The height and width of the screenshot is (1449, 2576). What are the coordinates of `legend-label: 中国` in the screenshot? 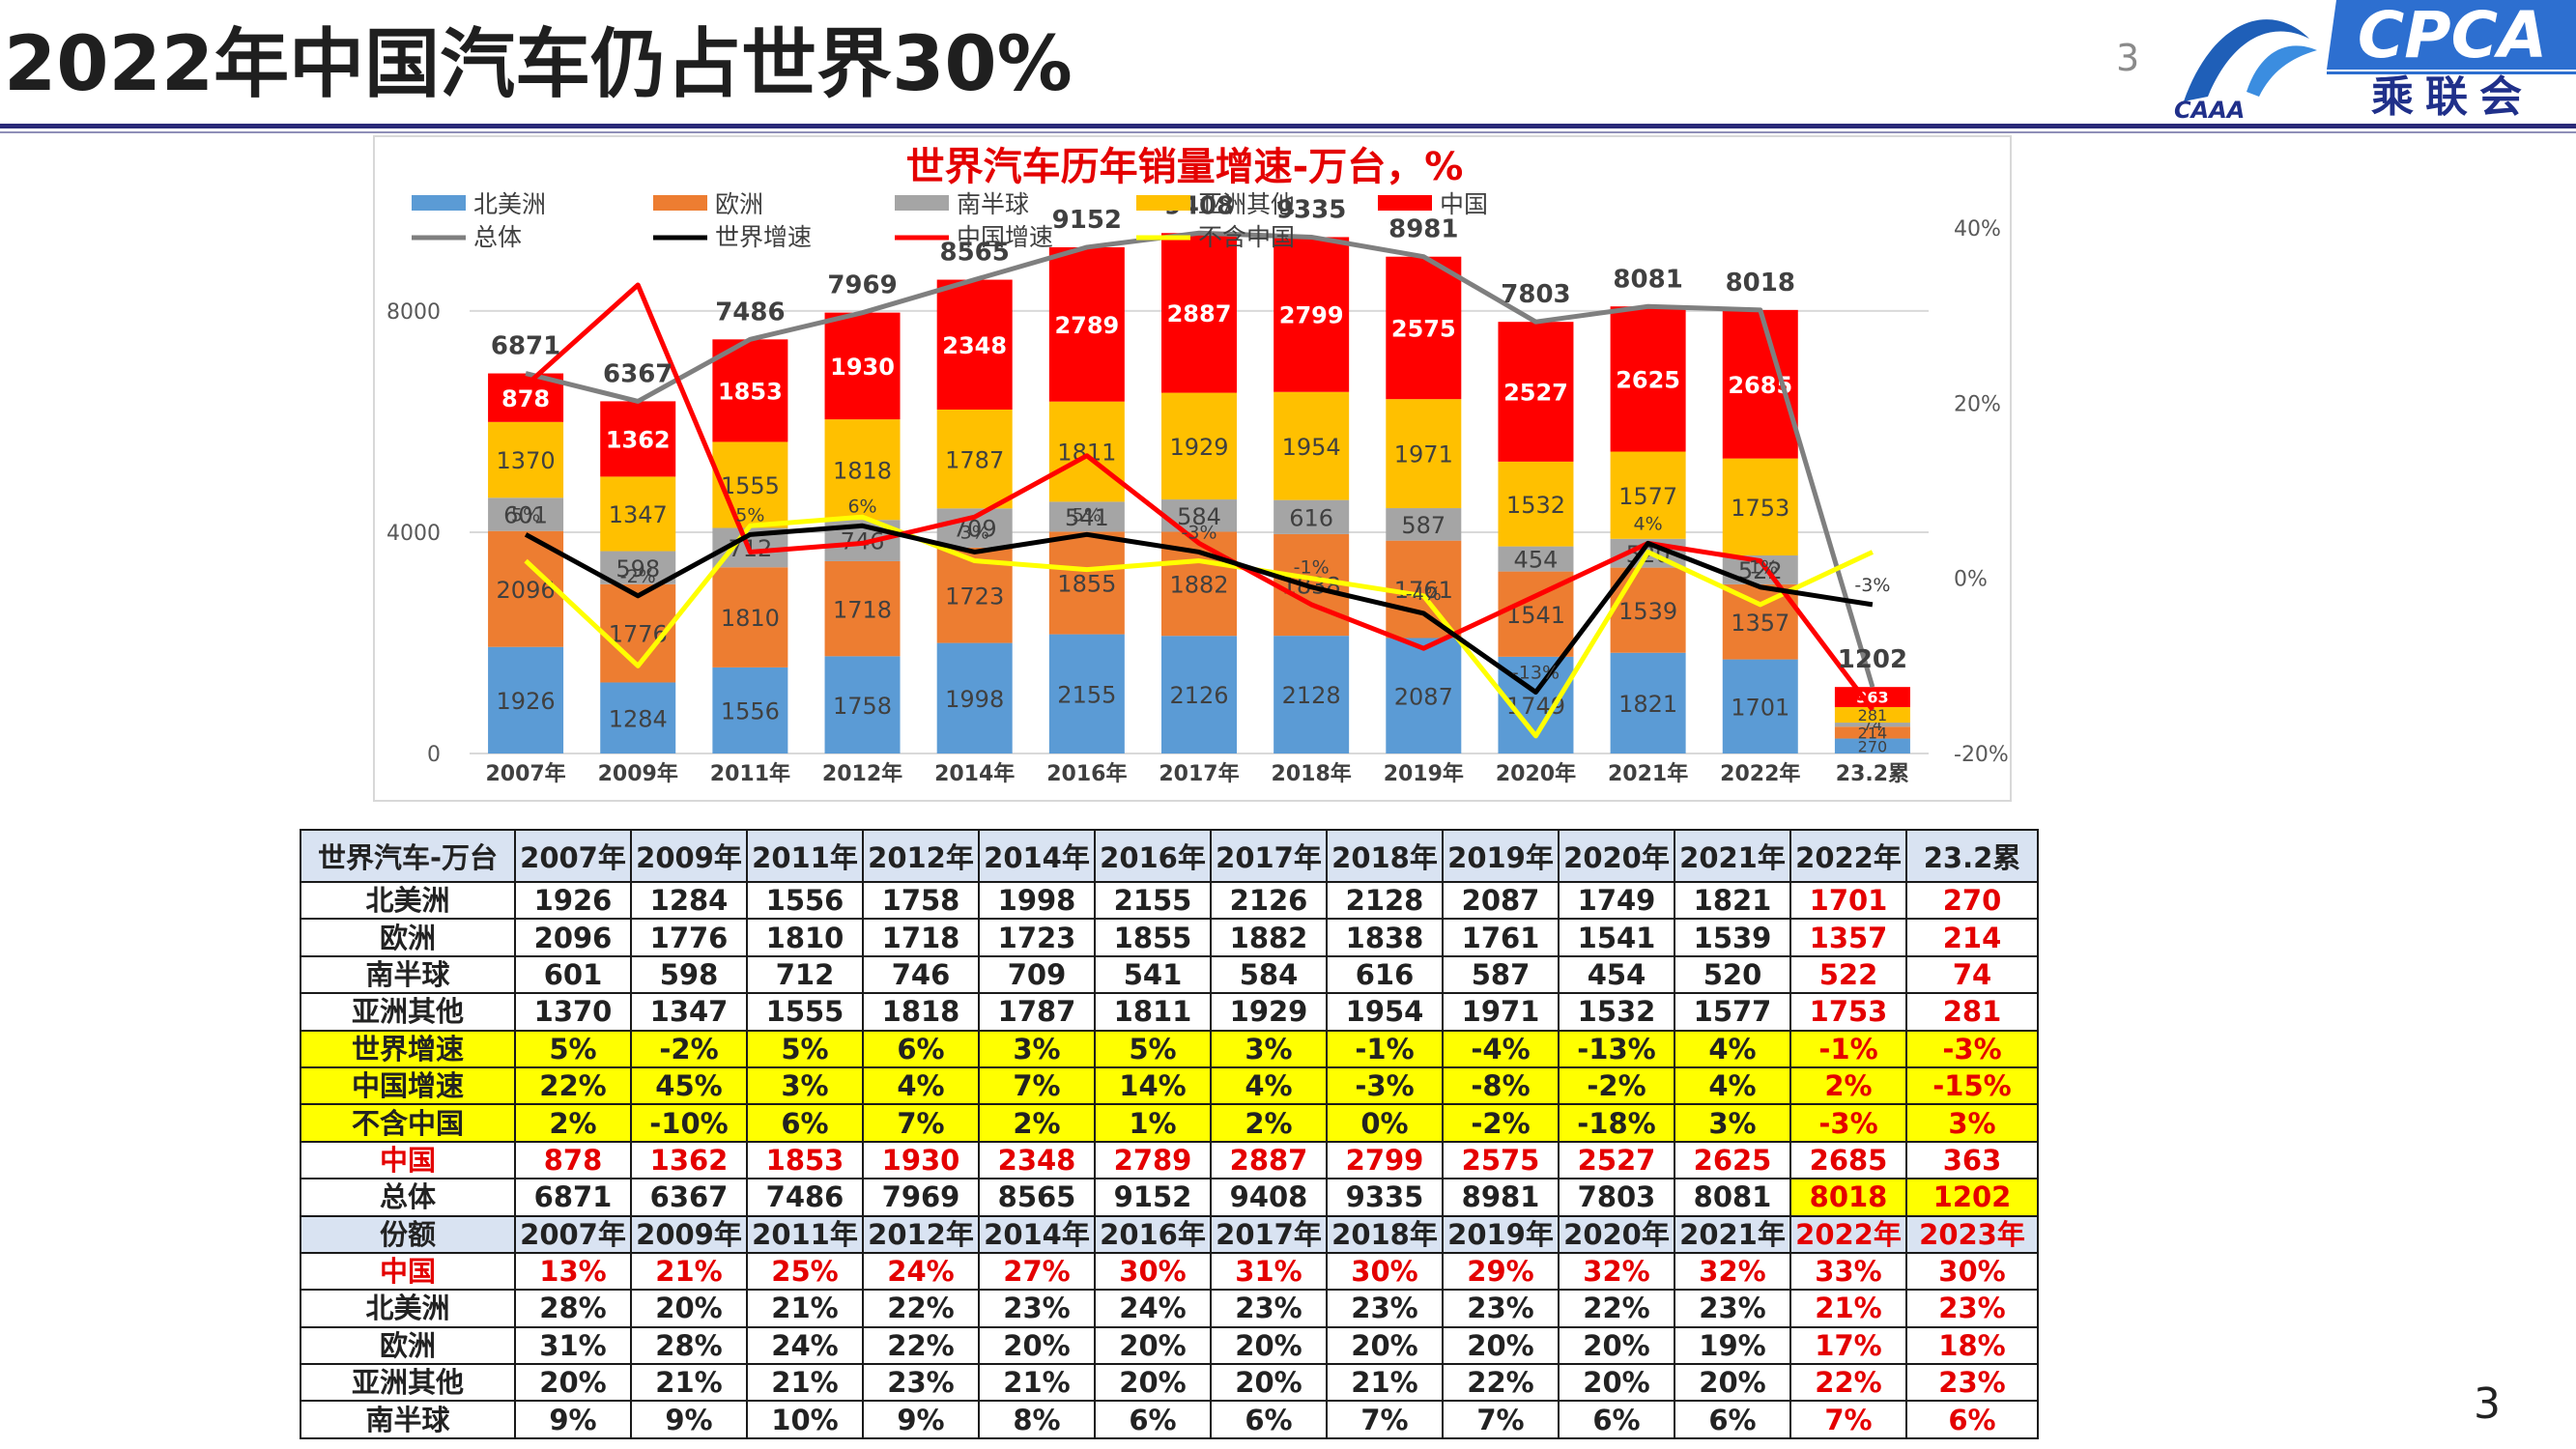 It's located at (1464, 204).